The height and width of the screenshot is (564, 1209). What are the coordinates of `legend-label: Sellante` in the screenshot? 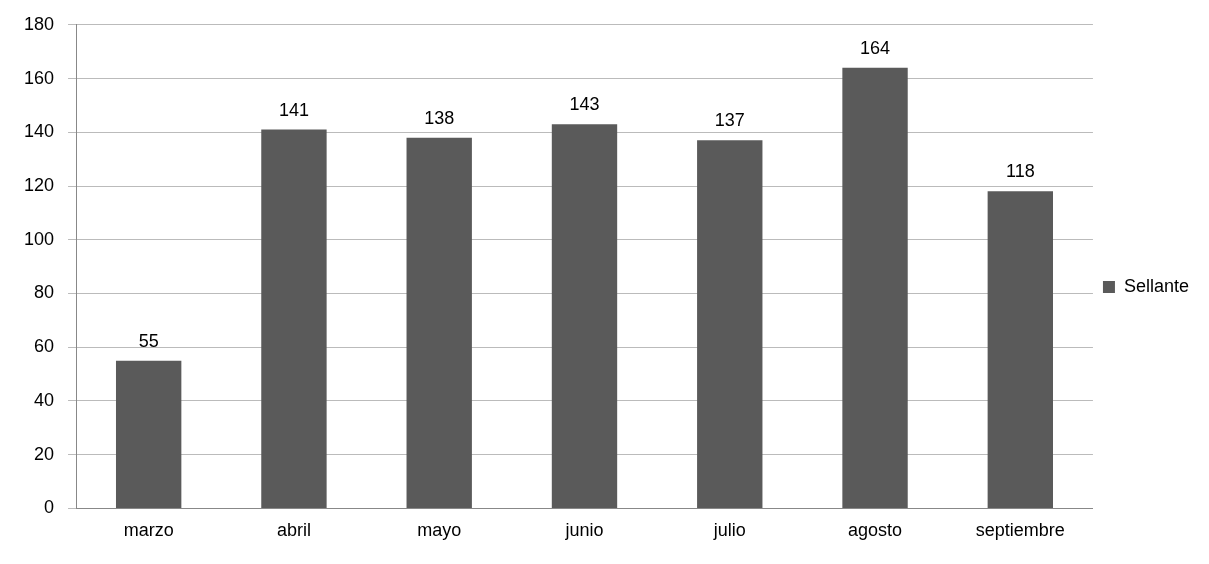 It's located at (1156, 285).